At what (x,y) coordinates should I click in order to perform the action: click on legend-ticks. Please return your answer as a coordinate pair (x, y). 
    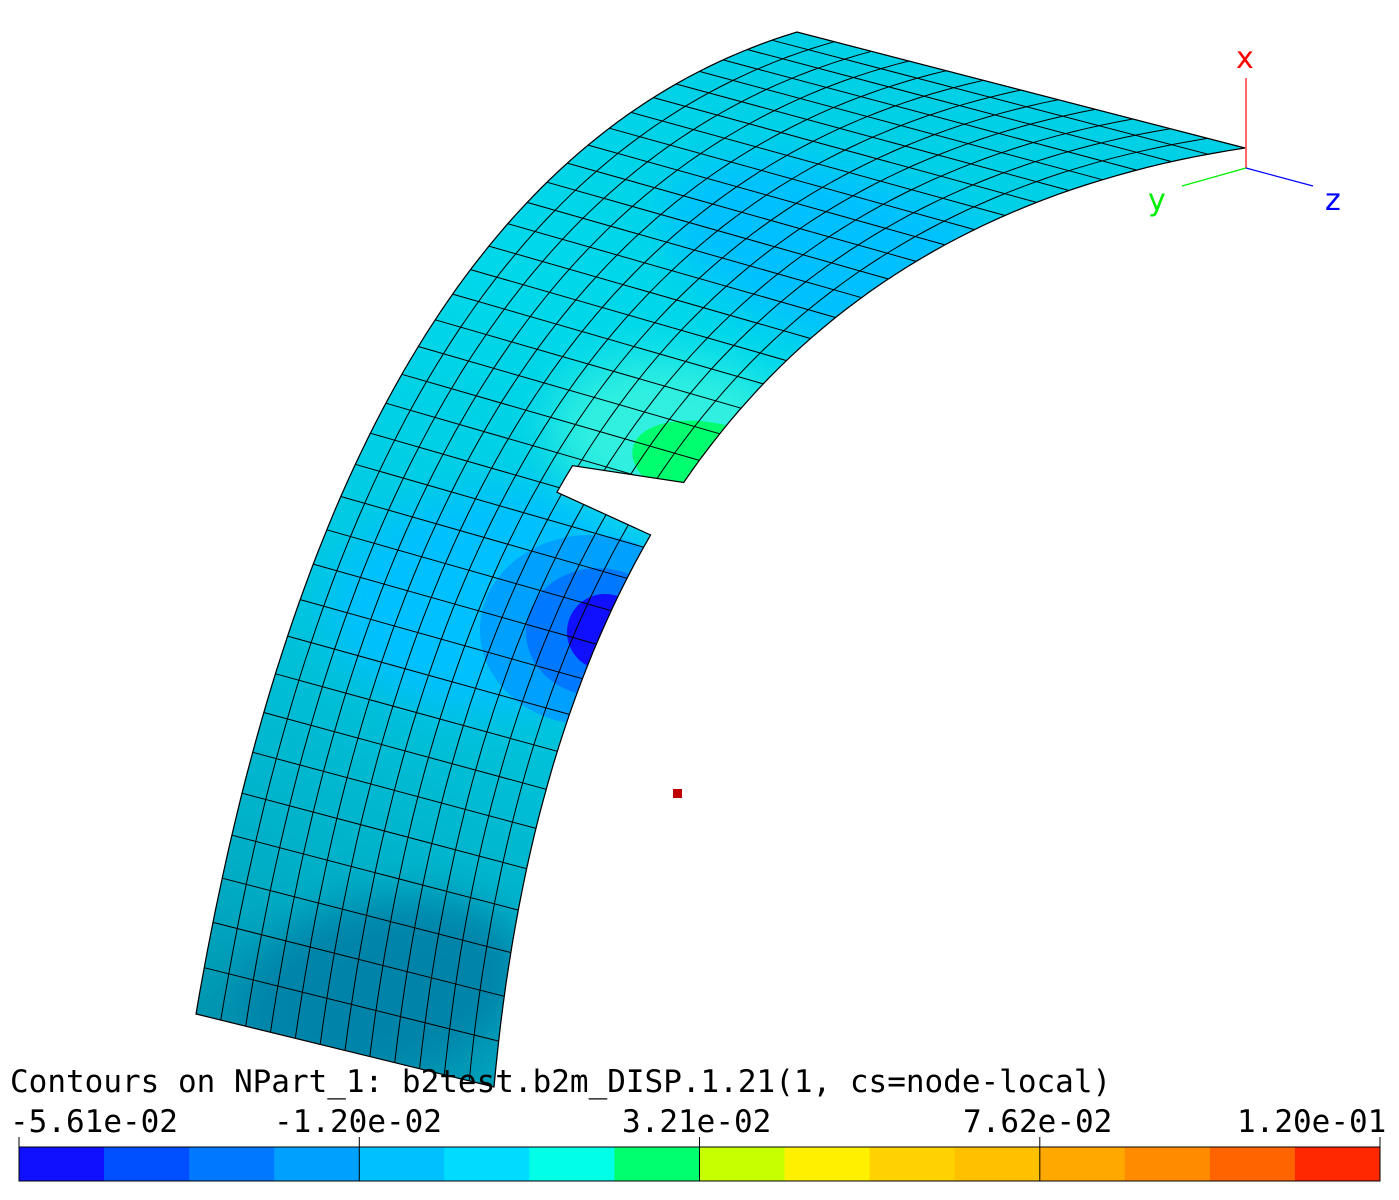
    Looking at the image, I should click on (699, 1159).